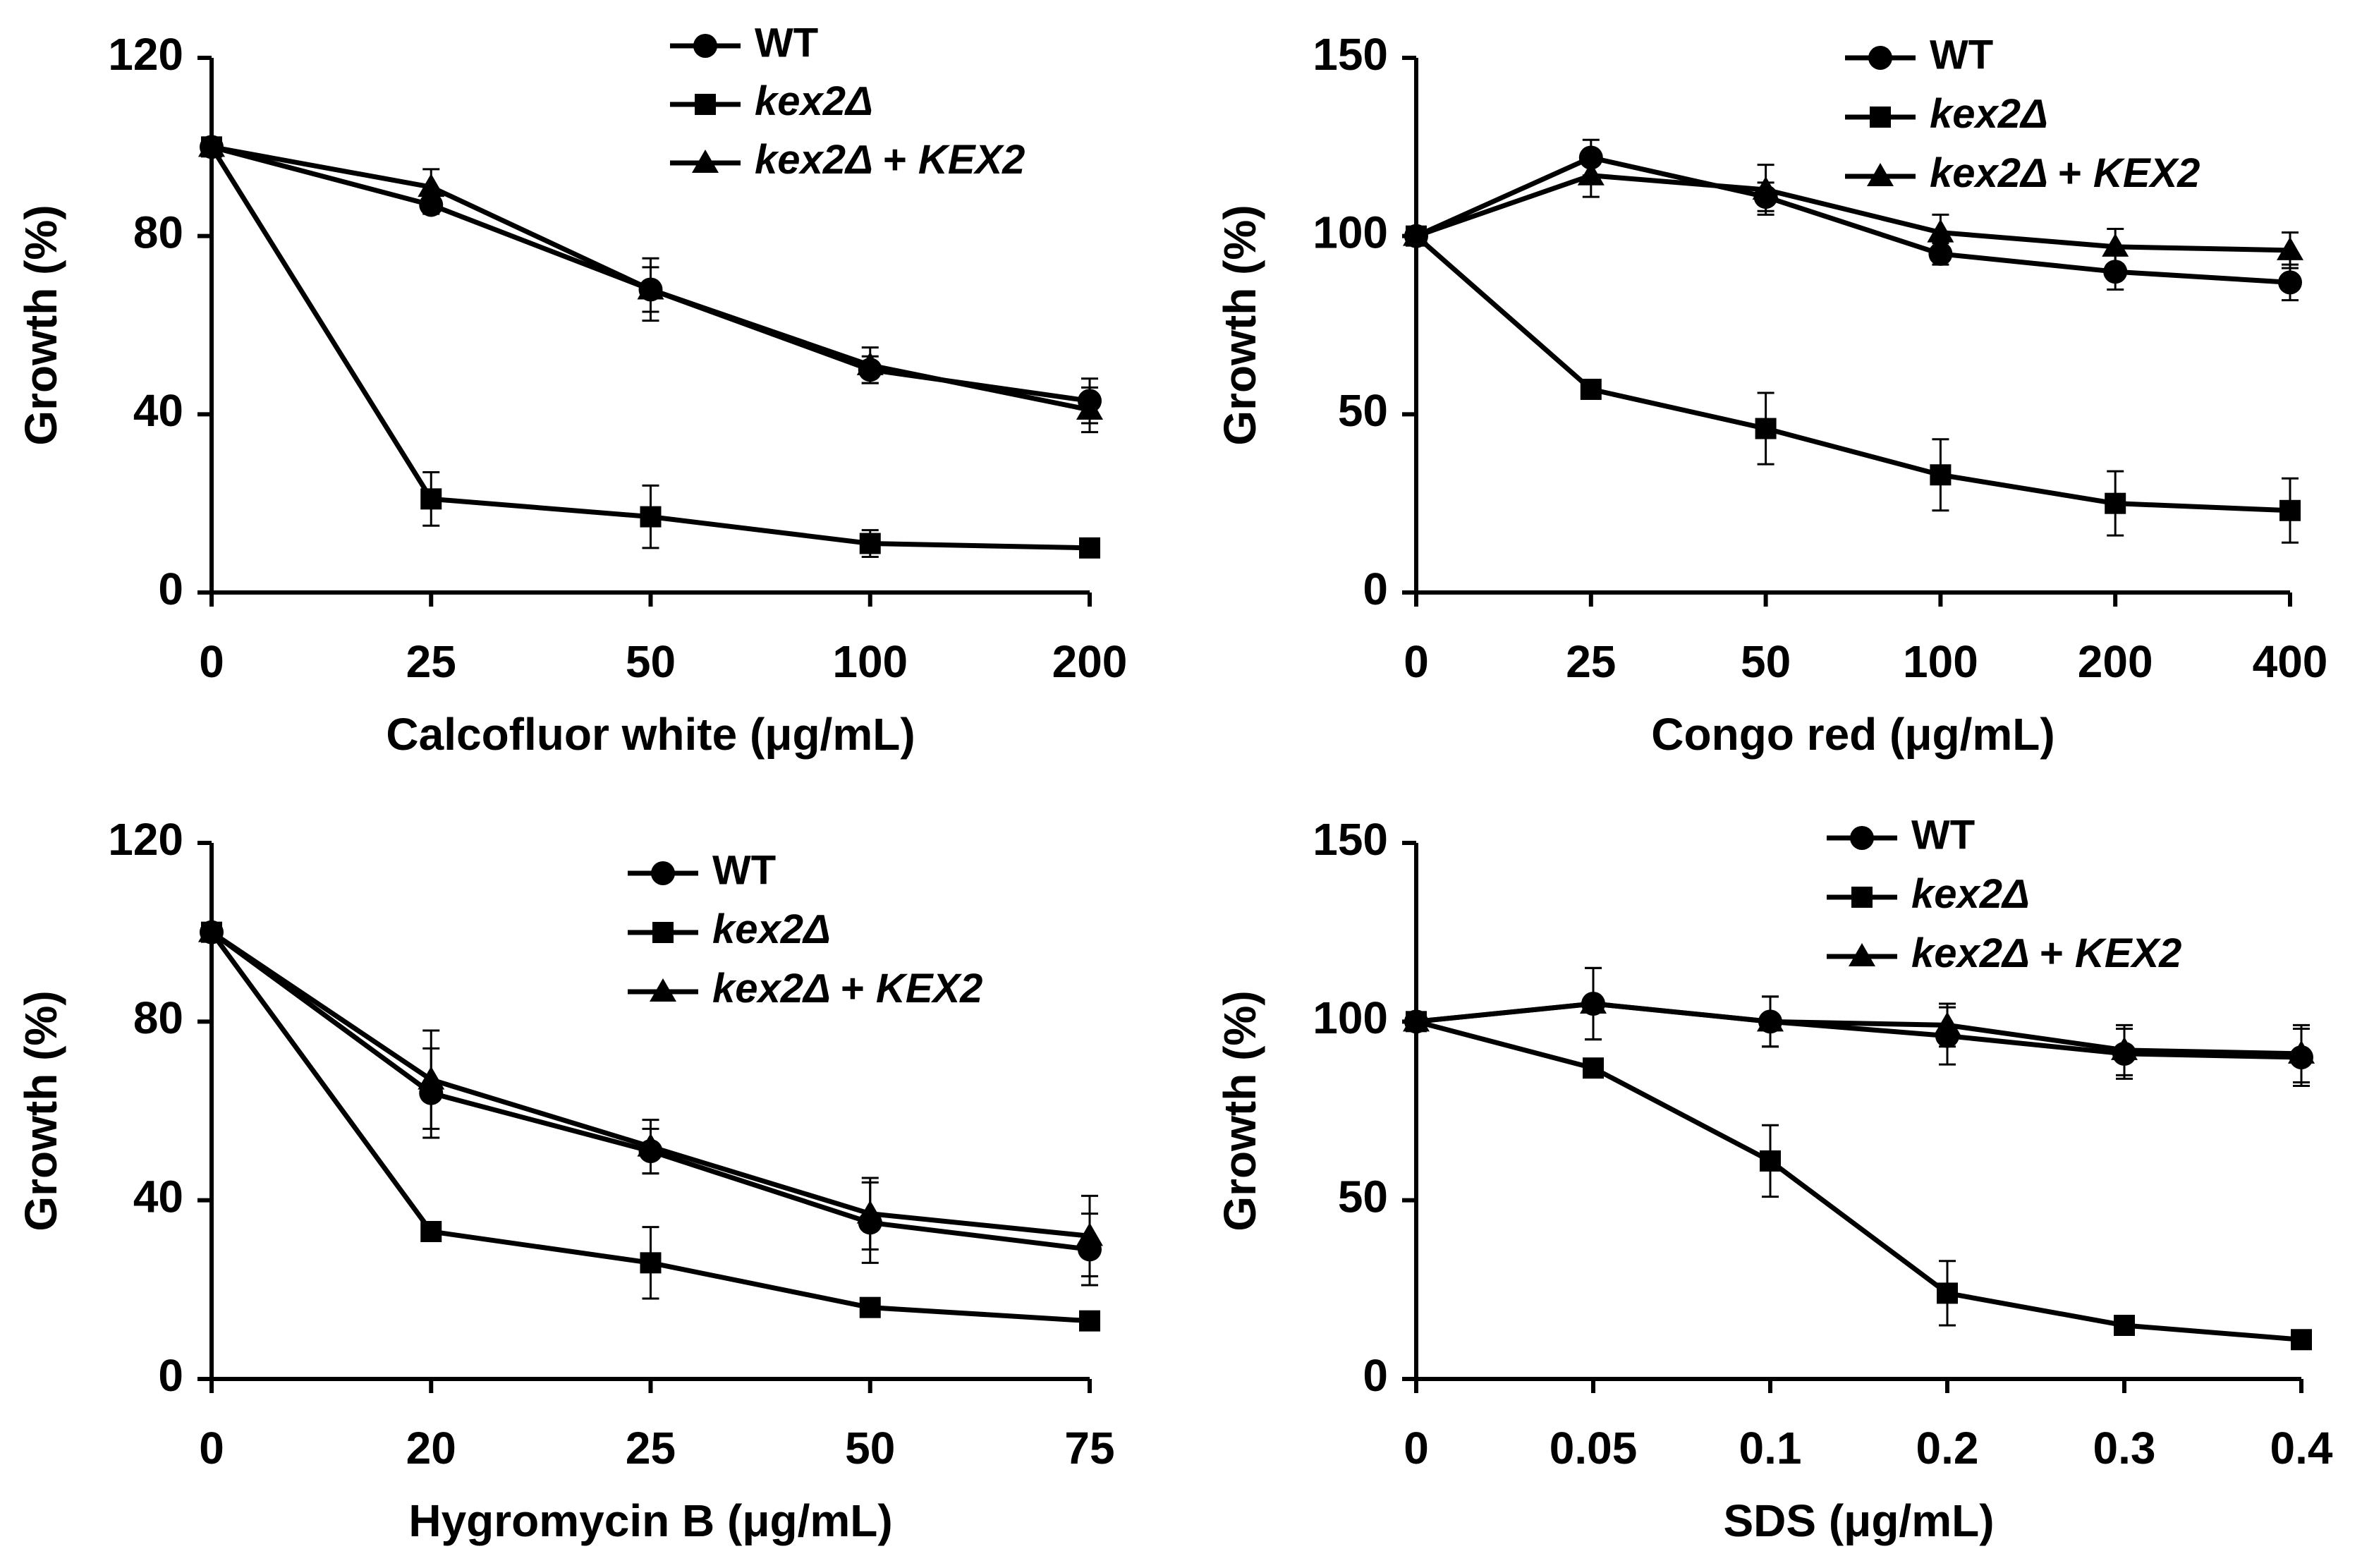  Describe the element at coordinates (158, 233) in the screenshot. I see `y-tick-label: 80` at that location.